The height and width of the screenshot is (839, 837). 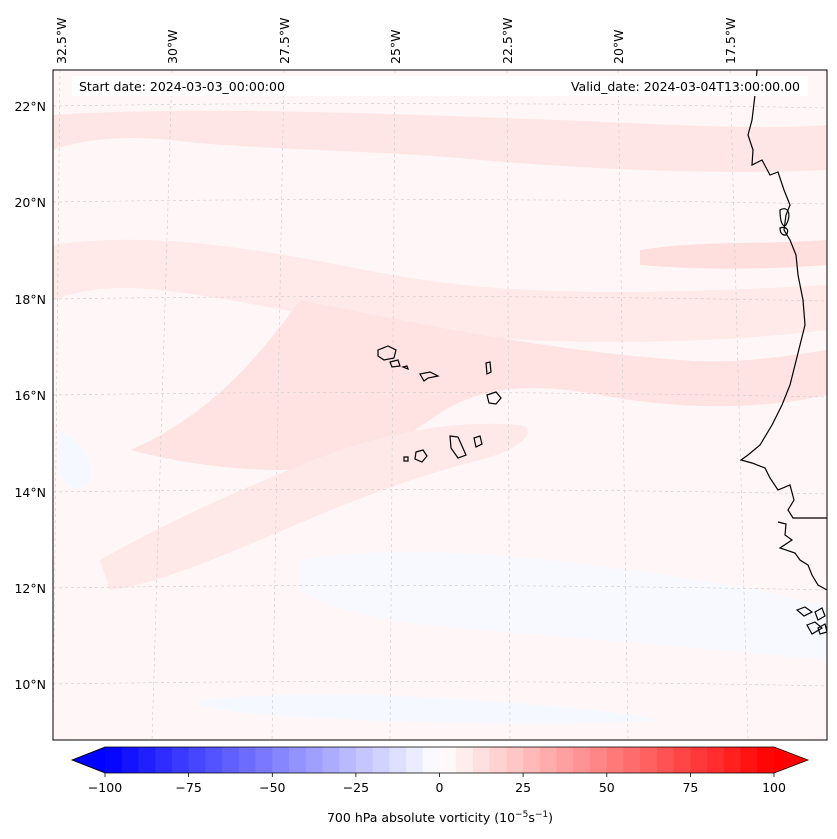 I want to click on colorbar-tick-label: −75, so click(x=188, y=787).